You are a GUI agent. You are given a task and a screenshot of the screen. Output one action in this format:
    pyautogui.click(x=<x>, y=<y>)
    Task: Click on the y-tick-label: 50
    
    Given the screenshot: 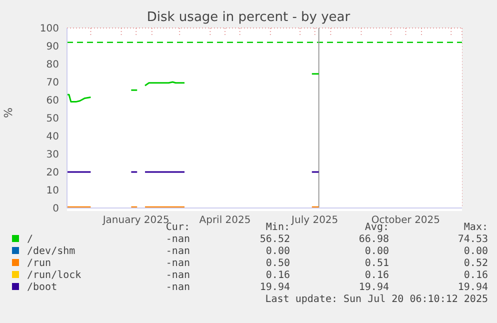 What is the action you would take?
    pyautogui.click(x=52, y=119)
    